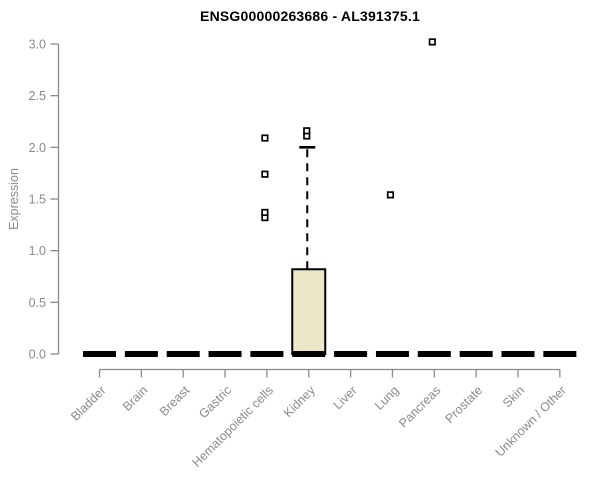 Image resolution: width=600 pixels, height=500 pixels. I want to click on boxplot-pancreas, so click(434, 197).